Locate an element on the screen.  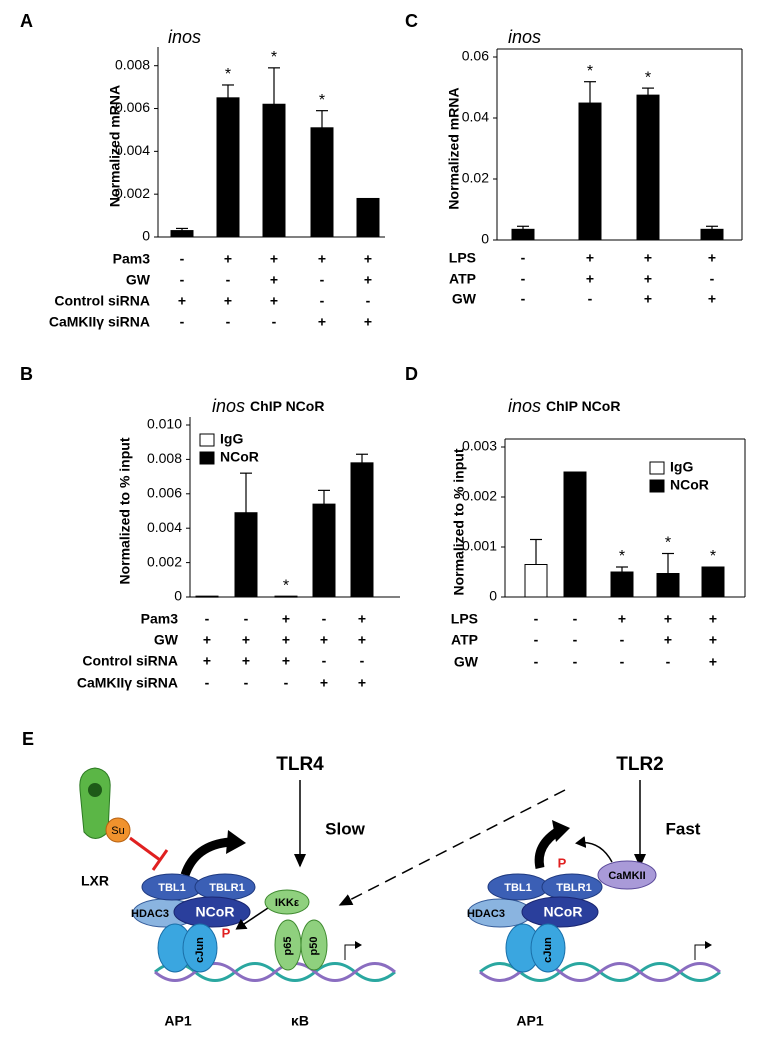
condition-label: Pam3 is located at coordinates (132, 259).